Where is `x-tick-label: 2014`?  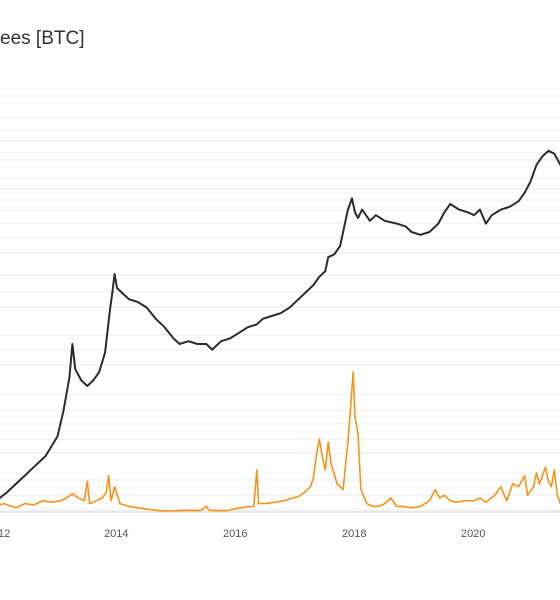
x-tick-label: 2014 is located at coordinates (116, 534).